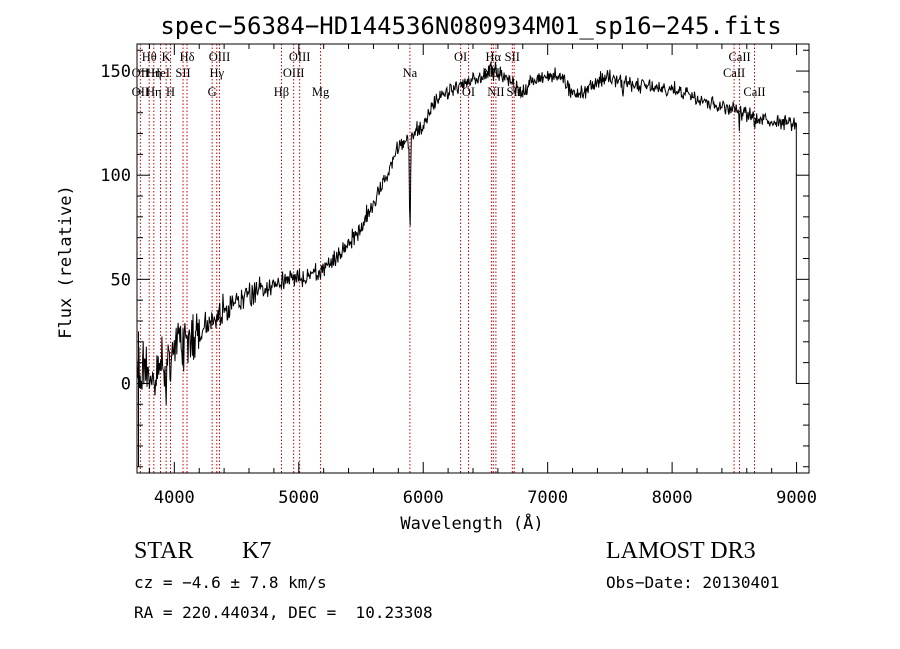 The height and width of the screenshot is (649, 900). What do you see at coordinates (126, 384) in the screenshot?
I see `y-tick-label: 0` at bounding box center [126, 384].